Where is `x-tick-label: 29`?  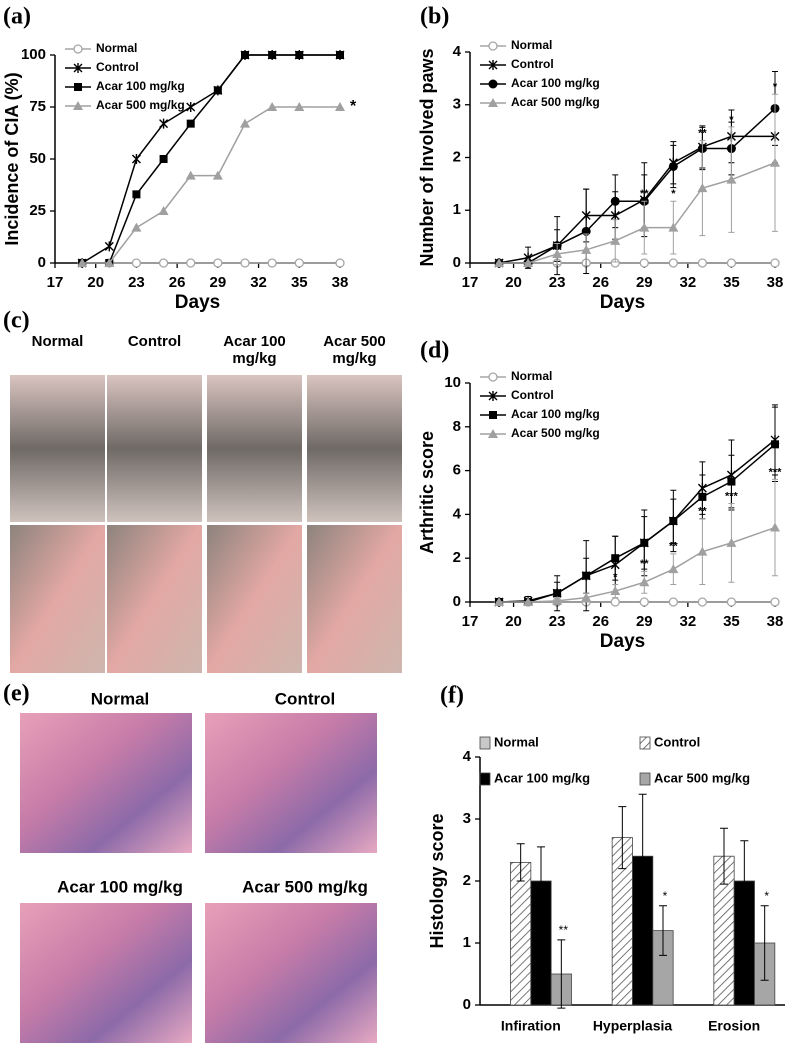
x-tick-label: 29 is located at coordinates (644, 282).